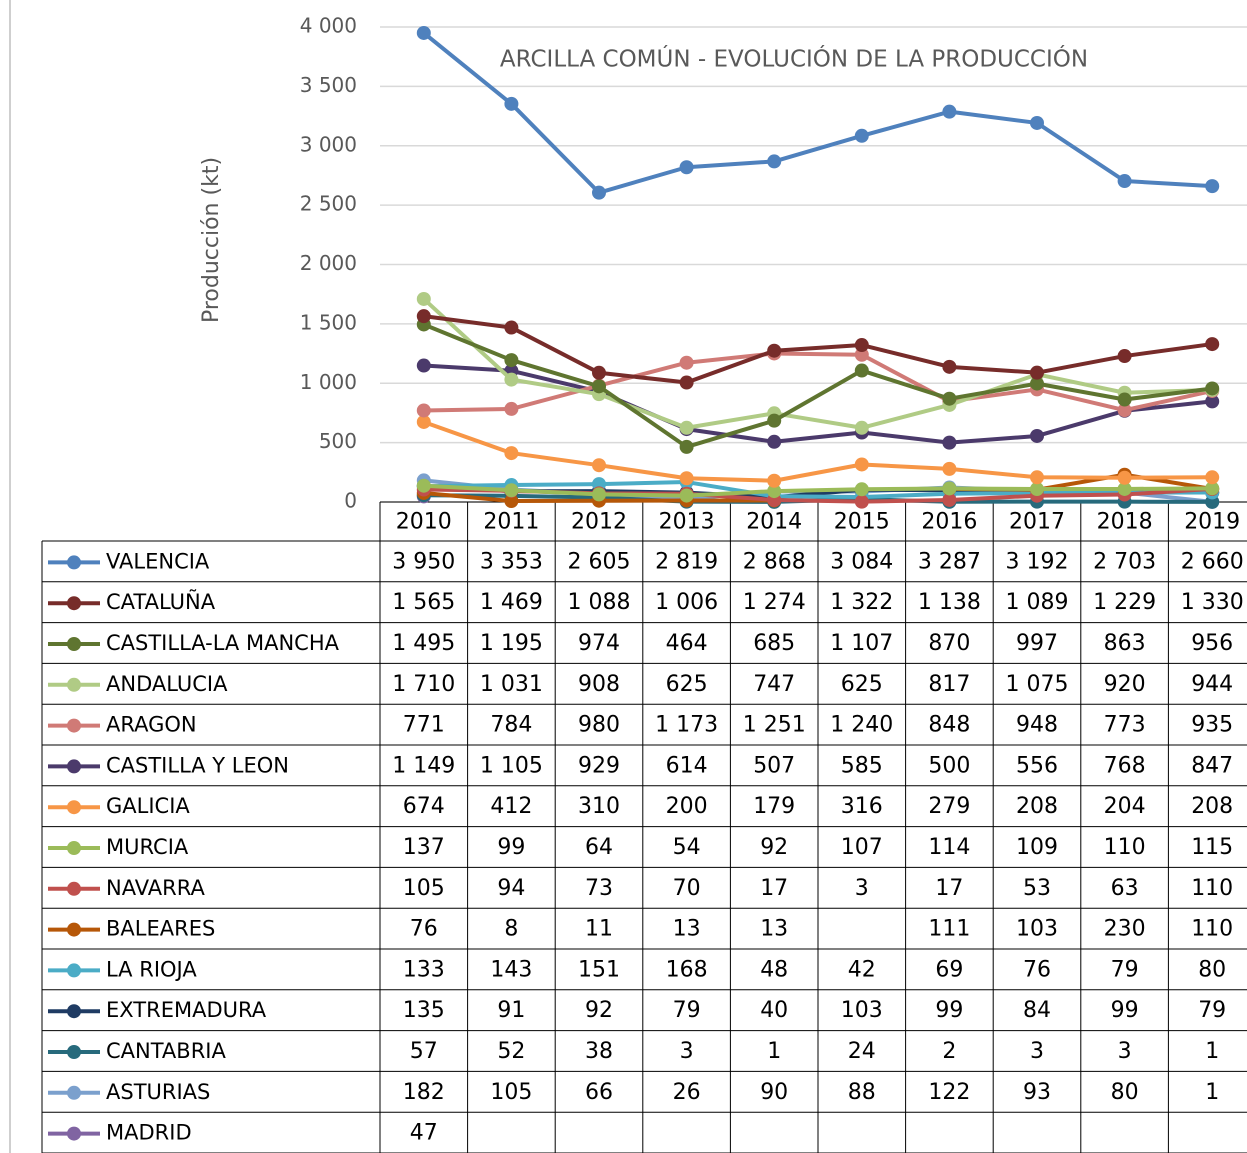  I want to click on table-cell: 1 710, so click(423, 684).